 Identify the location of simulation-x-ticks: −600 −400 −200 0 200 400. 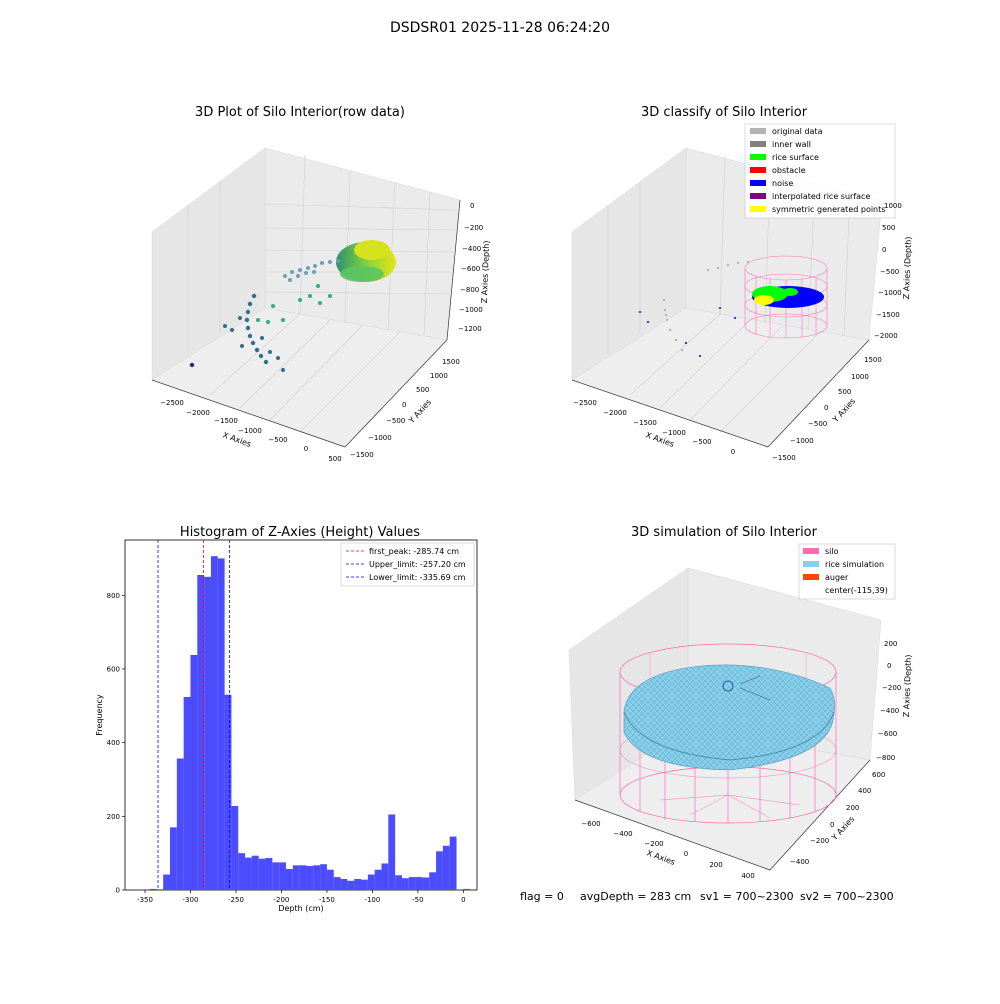
(667, 850).